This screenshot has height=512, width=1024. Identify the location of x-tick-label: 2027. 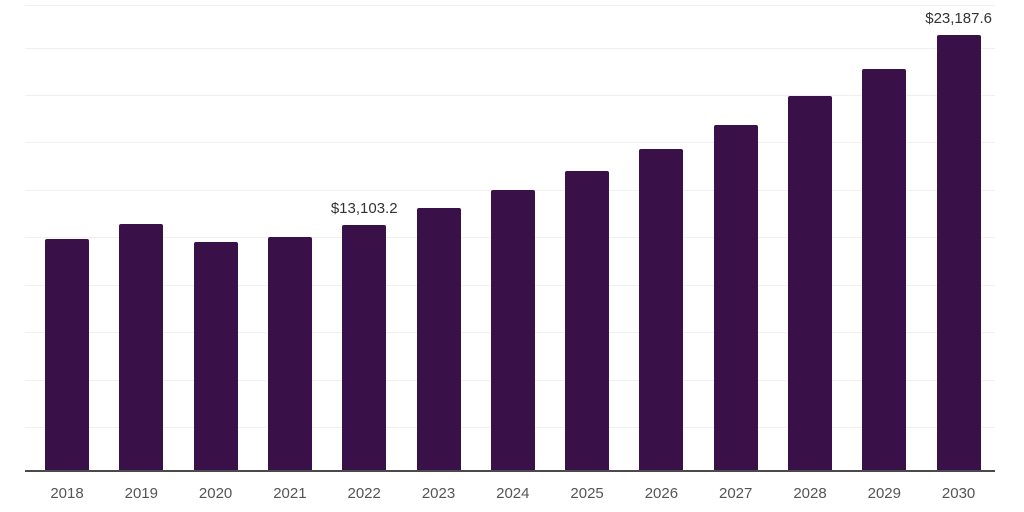
(736, 493).